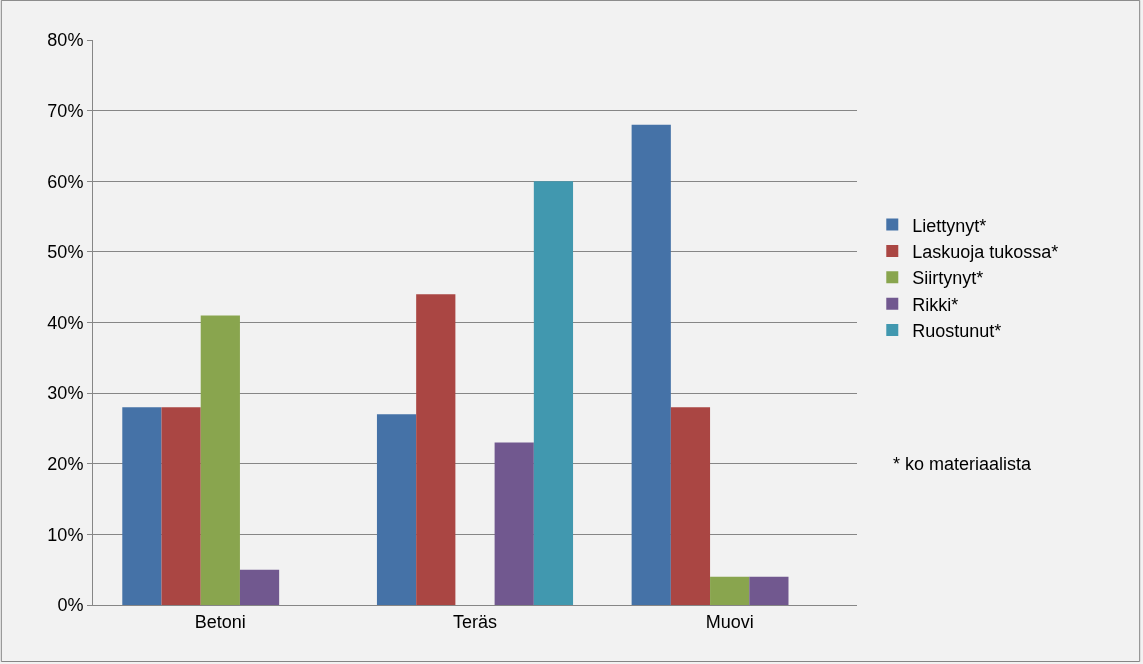 Image resolution: width=1143 pixels, height=664 pixels. Describe the element at coordinates (65, 181) in the screenshot. I see `y-tick-label: 60%` at that location.